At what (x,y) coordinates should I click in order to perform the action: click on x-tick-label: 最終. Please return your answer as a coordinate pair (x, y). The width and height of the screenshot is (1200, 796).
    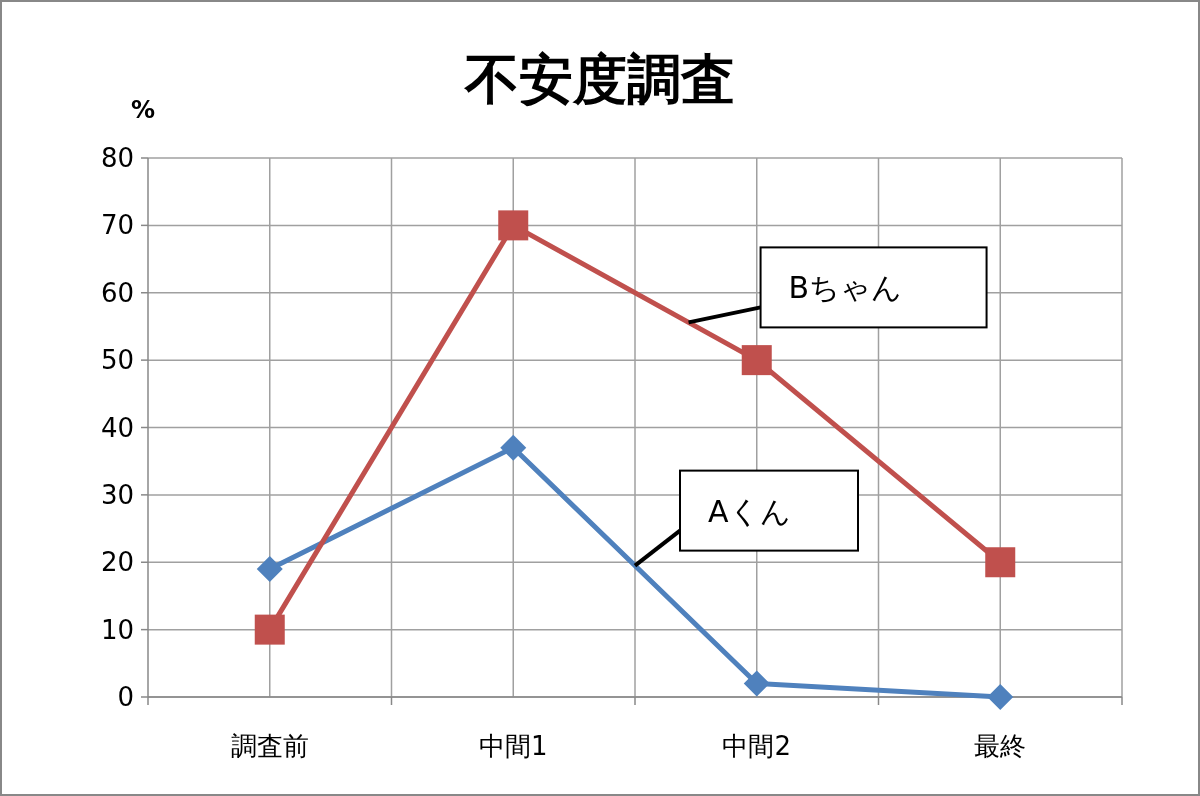
    Looking at the image, I should click on (1000, 746).